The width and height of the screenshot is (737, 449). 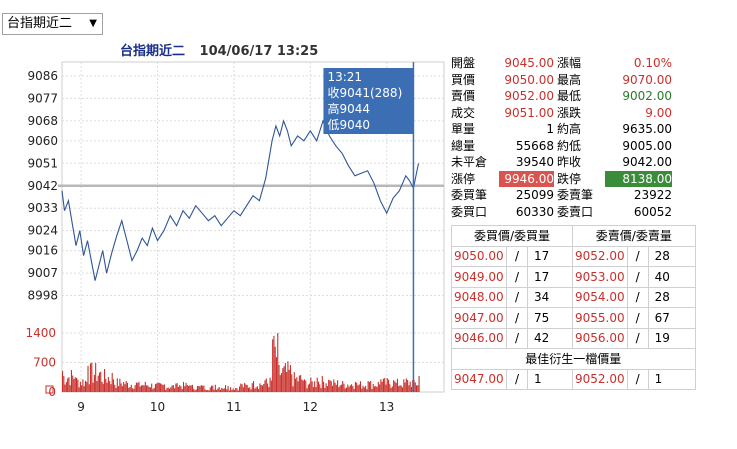 I want to click on ask-qty: 19, so click(x=671, y=338).